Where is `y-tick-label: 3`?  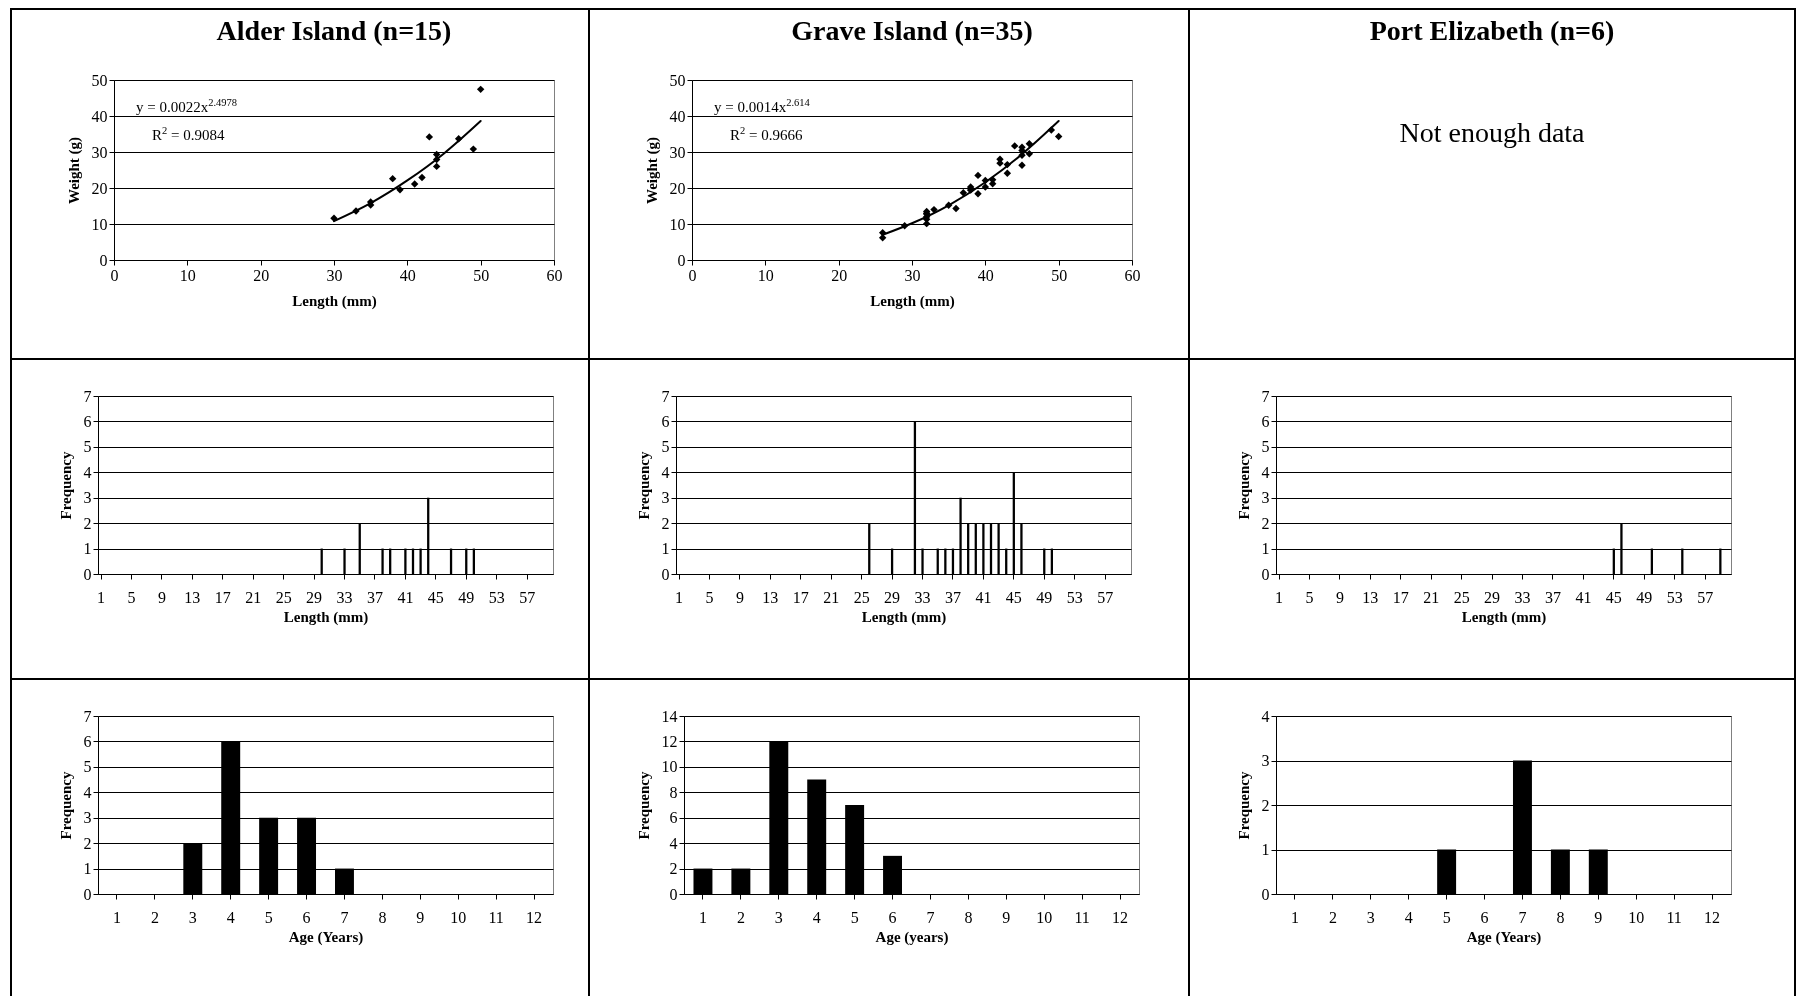 y-tick-label: 3 is located at coordinates (87, 498).